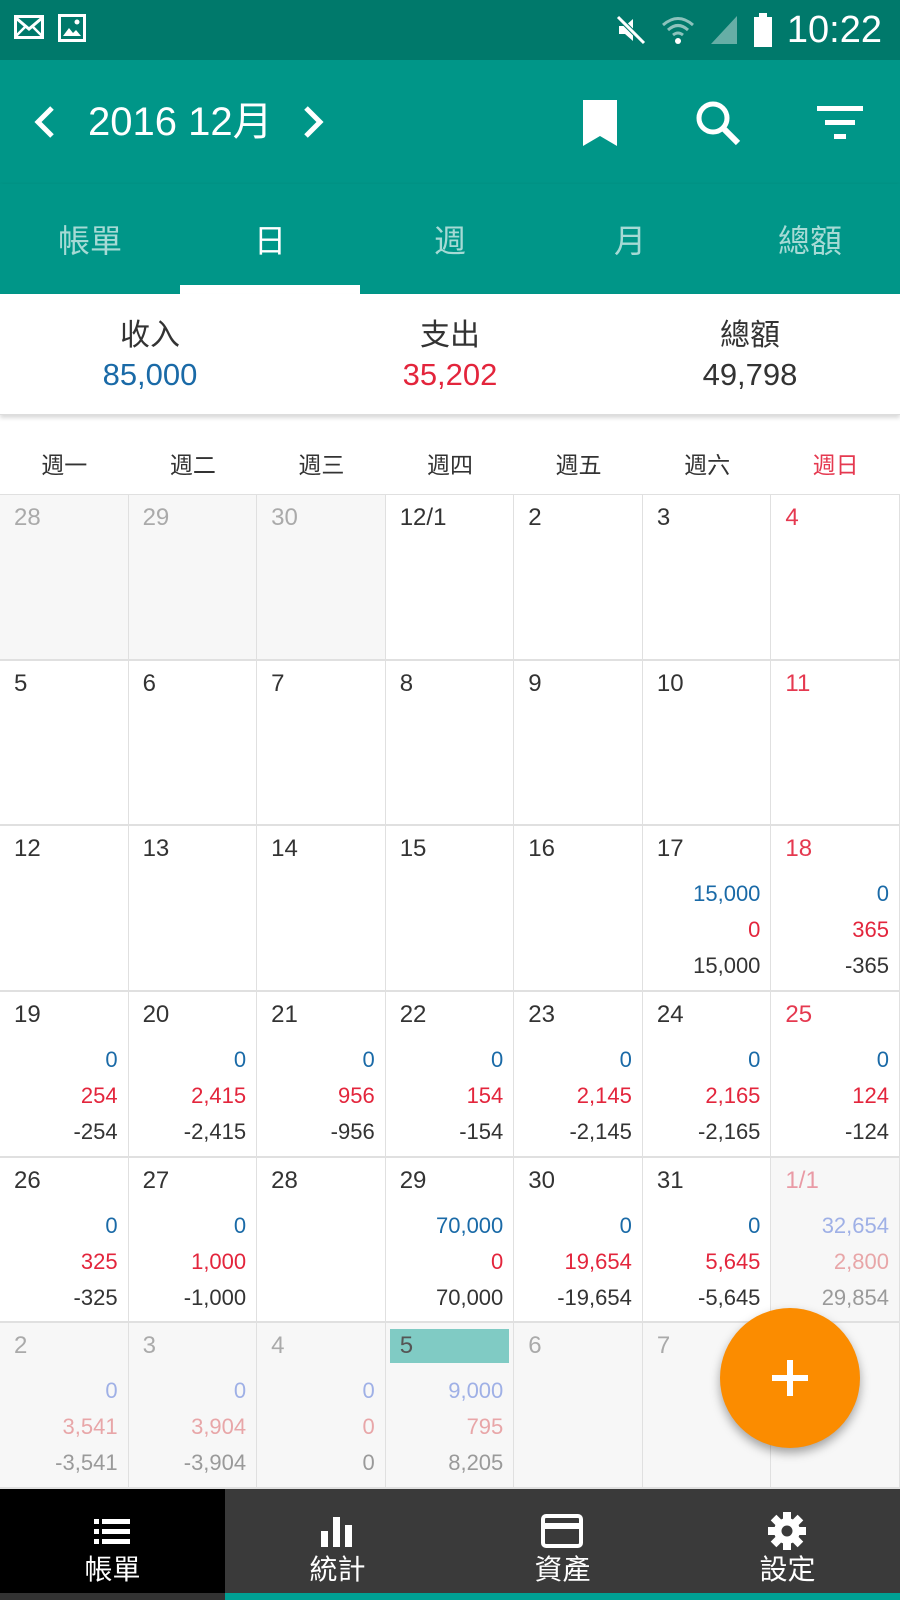 The height and width of the screenshot is (1600, 900). What do you see at coordinates (707, 578) in the screenshot?
I see `calendar-day-cell: 3` at bounding box center [707, 578].